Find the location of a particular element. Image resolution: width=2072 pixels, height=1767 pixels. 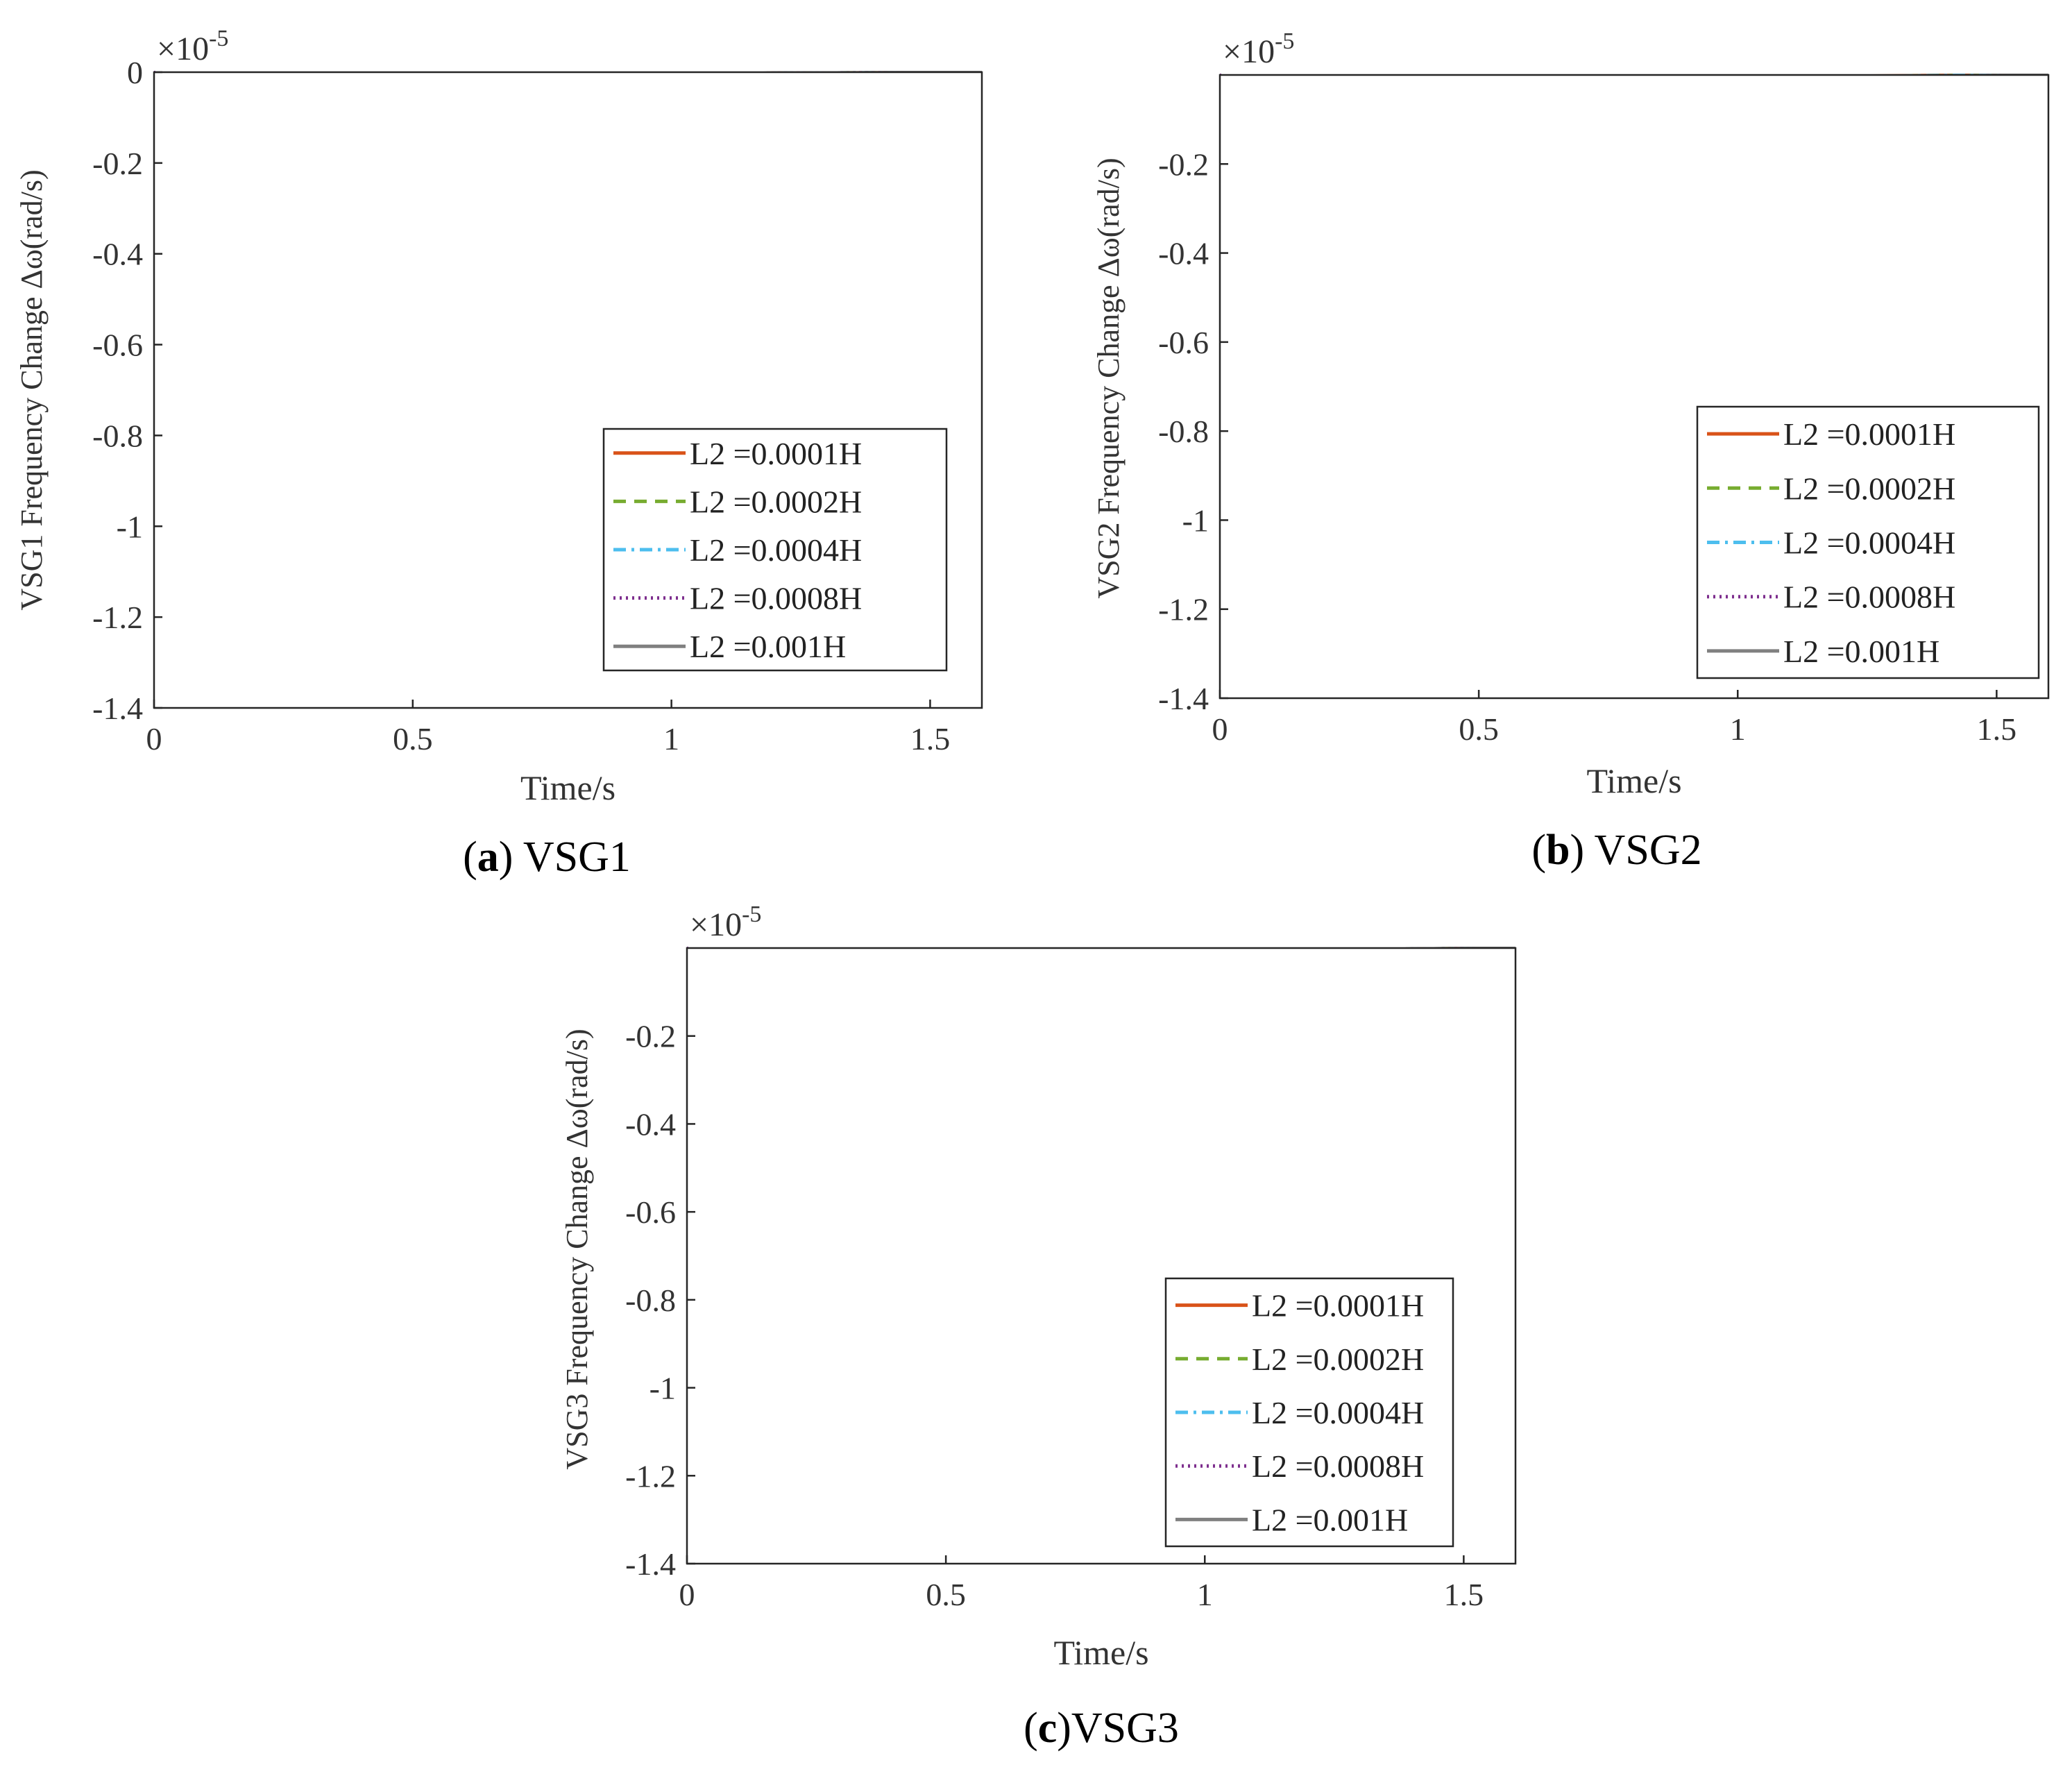

figure-caption: (a) VSG1 is located at coordinates (547, 857).